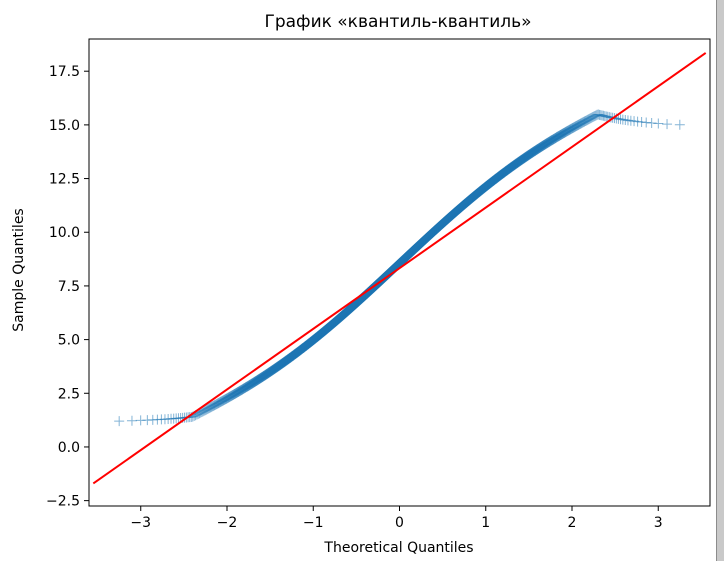 This screenshot has height=561, width=724. I want to click on y-axis-ticks: −2.5 0.0 2.5 5.0 7.5 10.0 12.5 15.0 17.5, so click(67, 287).